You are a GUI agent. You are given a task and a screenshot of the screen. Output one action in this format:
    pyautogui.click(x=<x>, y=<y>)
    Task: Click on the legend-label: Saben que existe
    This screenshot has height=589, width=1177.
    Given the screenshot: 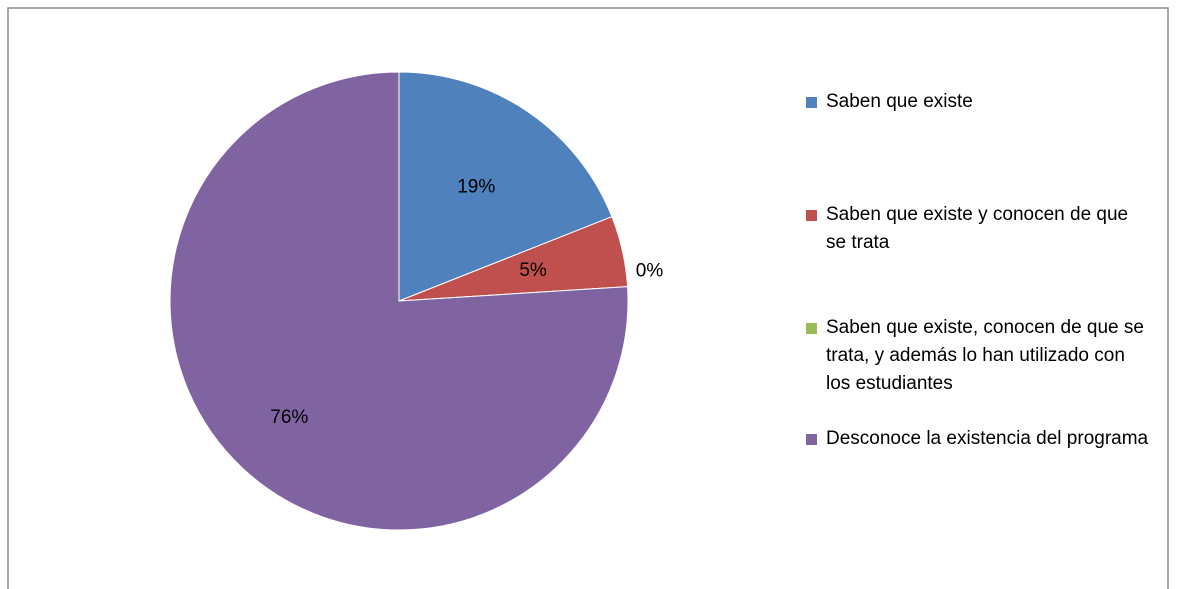 What is the action you would take?
    pyautogui.click(x=899, y=101)
    